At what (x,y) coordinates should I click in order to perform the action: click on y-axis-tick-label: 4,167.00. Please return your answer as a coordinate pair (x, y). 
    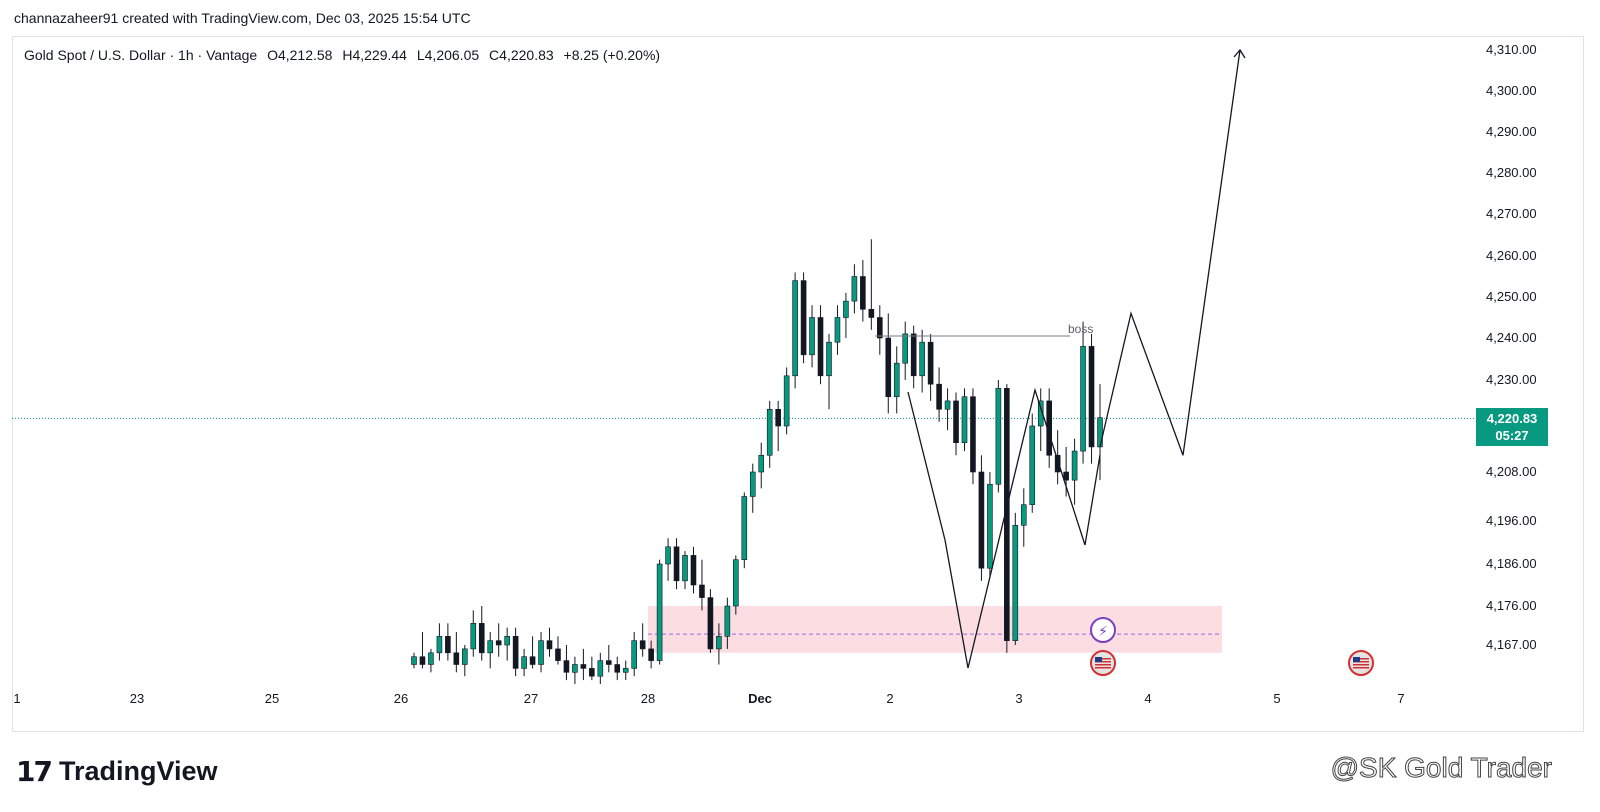
    Looking at the image, I should click on (1511, 644).